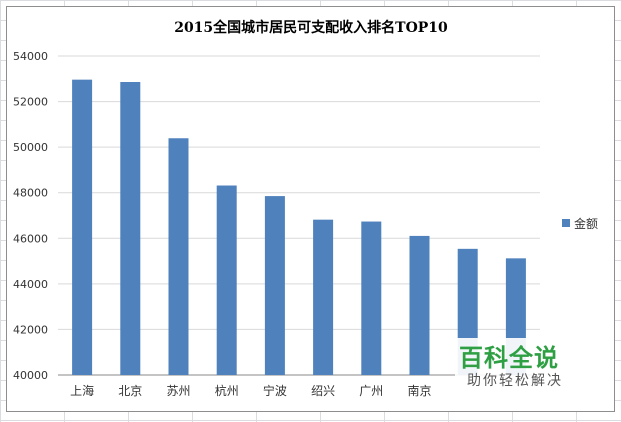  Describe the element at coordinates (275, 390) in the screenshot. I see `x-tick-label: 宁波` at that location.